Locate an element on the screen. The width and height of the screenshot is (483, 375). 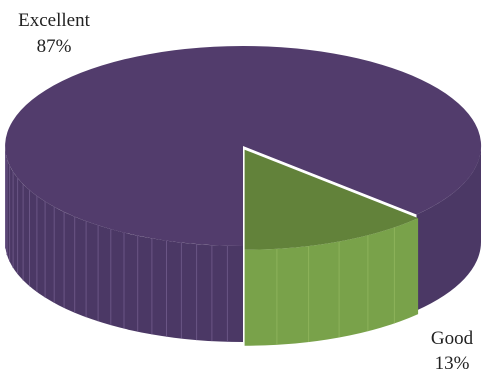
good-value-label: 13% is located at coordinates (452, 363).